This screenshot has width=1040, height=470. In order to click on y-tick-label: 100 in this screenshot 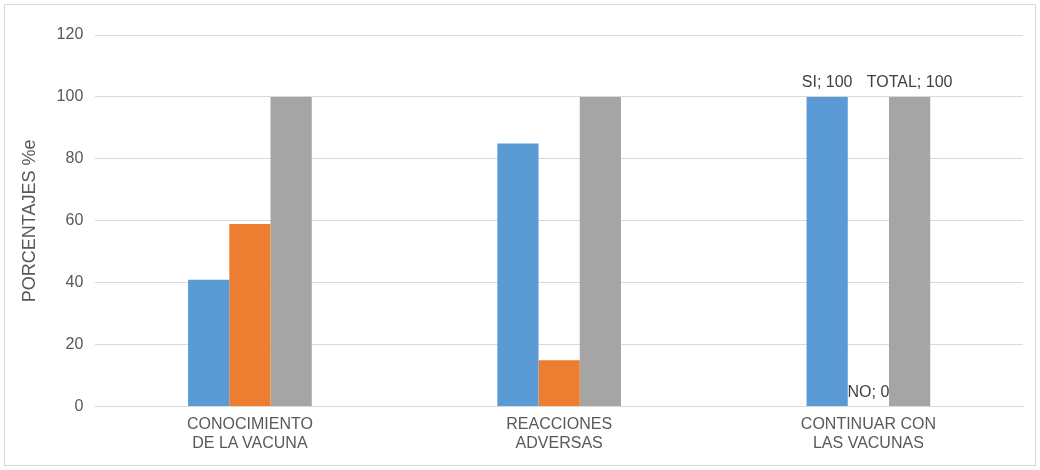, I will do `click(70, 96)`.